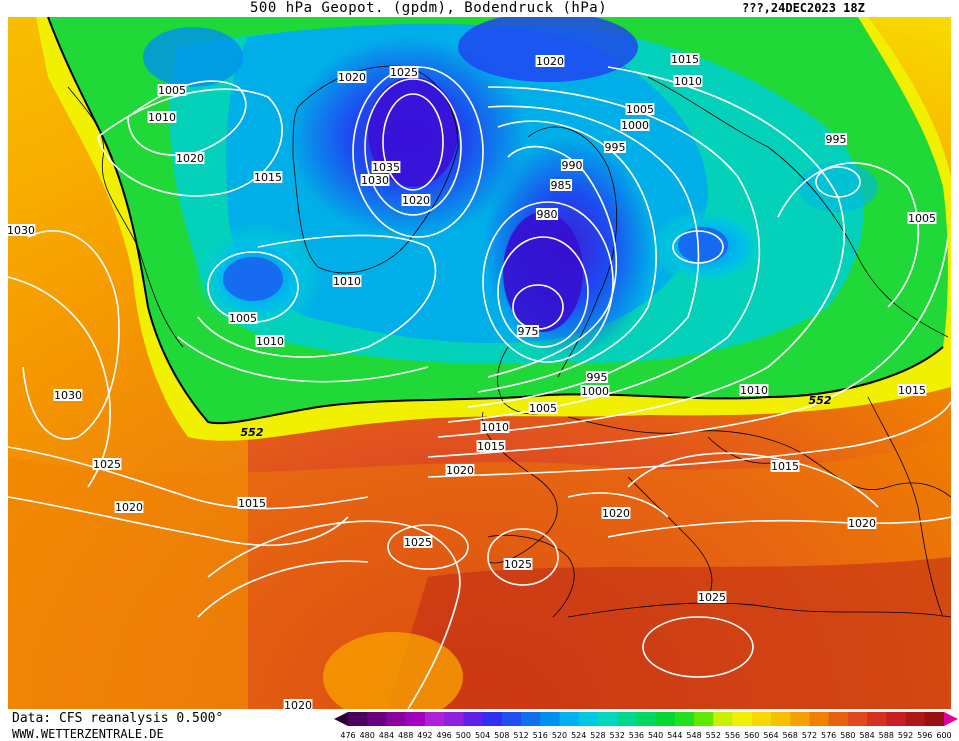 The height and width of the screenshot is (741, 959). Describe the element at coordinates (732, 735) in the screenshot. I see `colorbar-tick-label: 556` at that location.